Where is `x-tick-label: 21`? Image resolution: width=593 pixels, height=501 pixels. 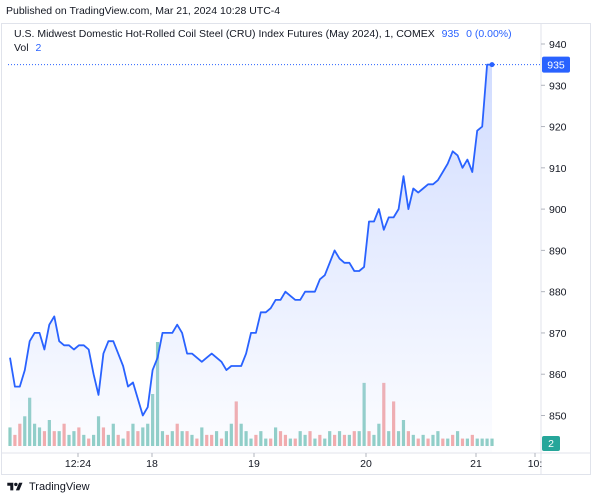 x-tick-label: 21 is located at coordinates (476, 464).